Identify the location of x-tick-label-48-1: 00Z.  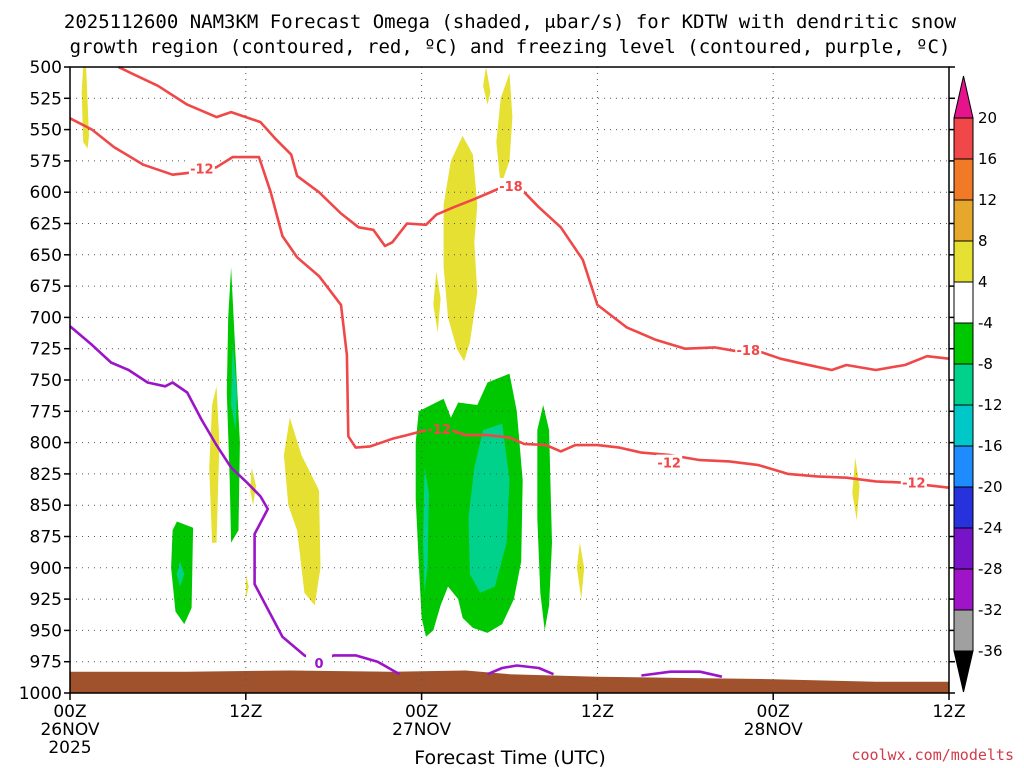
(773, 712).